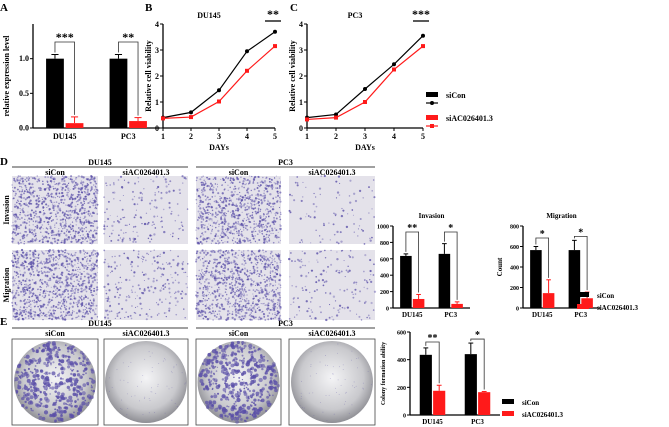  What do you see at coordinates (239, 333) in the screenshot?
I see `condition-header: siCon` at bounding box center [239, 333].